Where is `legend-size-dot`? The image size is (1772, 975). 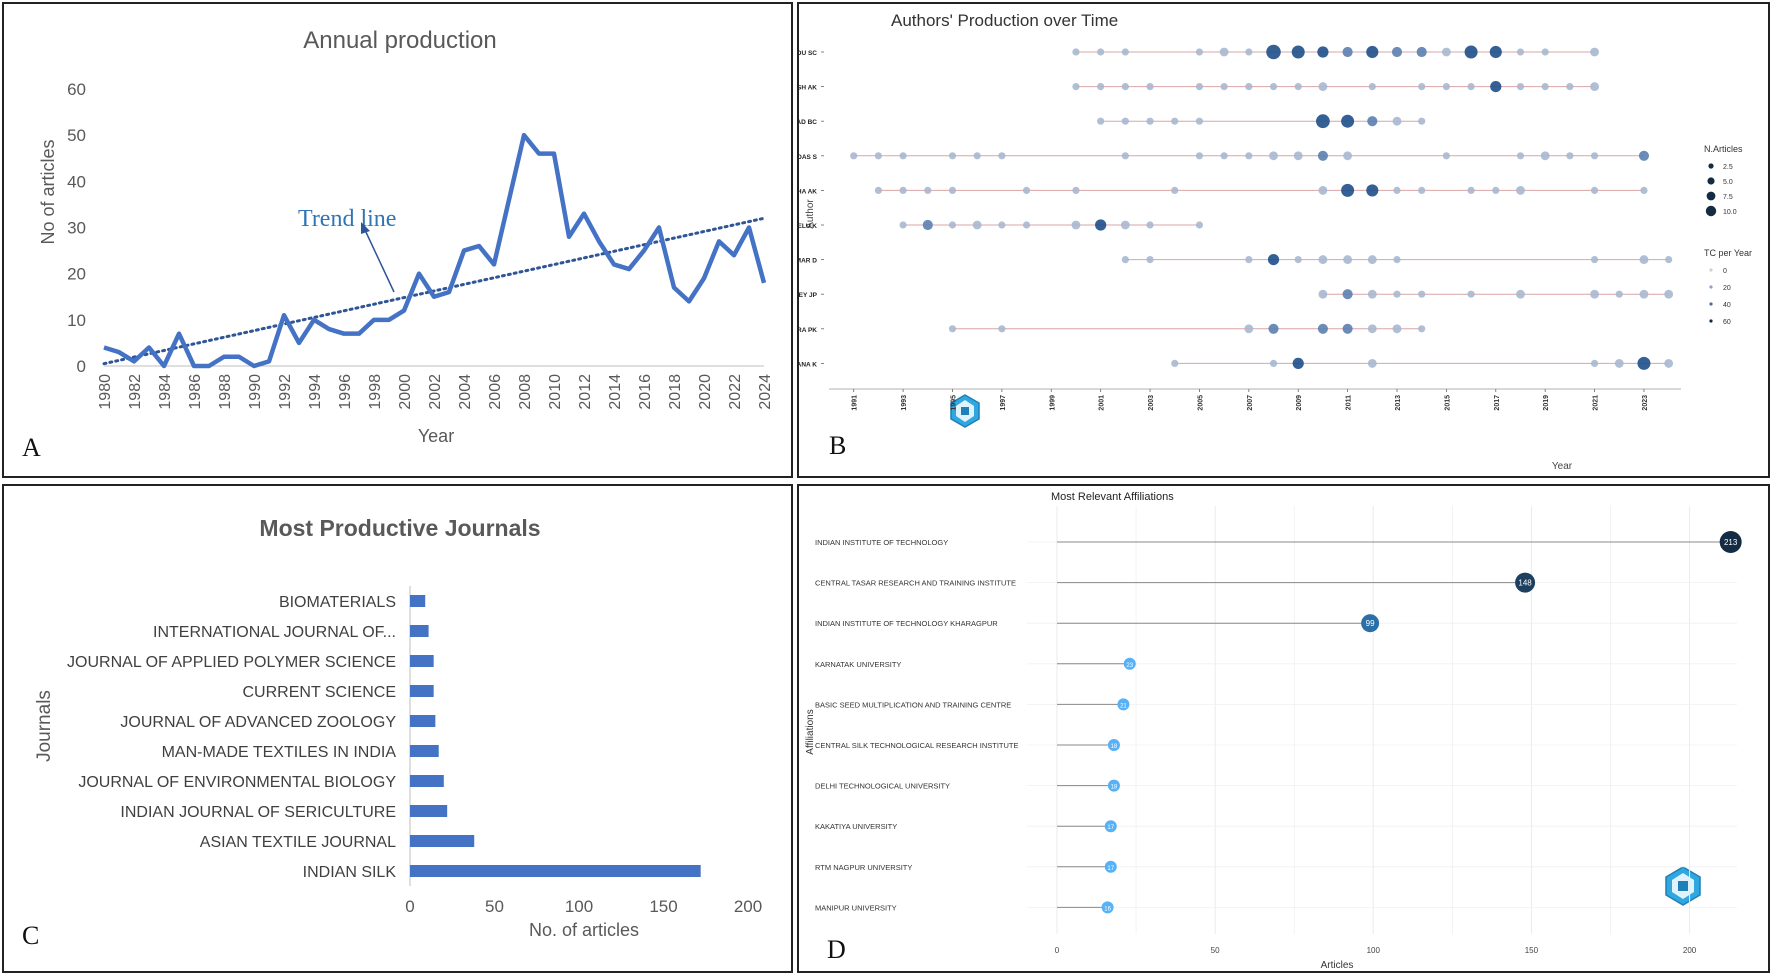 legend-size-dot is located at coordinates (1711, 166).